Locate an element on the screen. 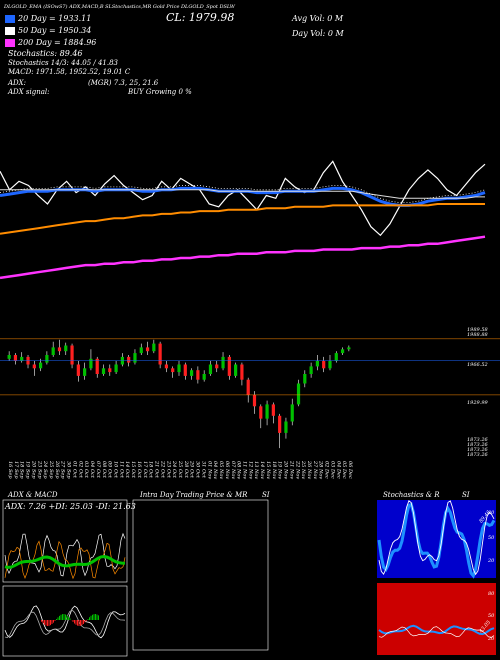 Image resolution: width=500 pixels, height=660 pixels. stoch-k-line is located at coordinates (436, 540).